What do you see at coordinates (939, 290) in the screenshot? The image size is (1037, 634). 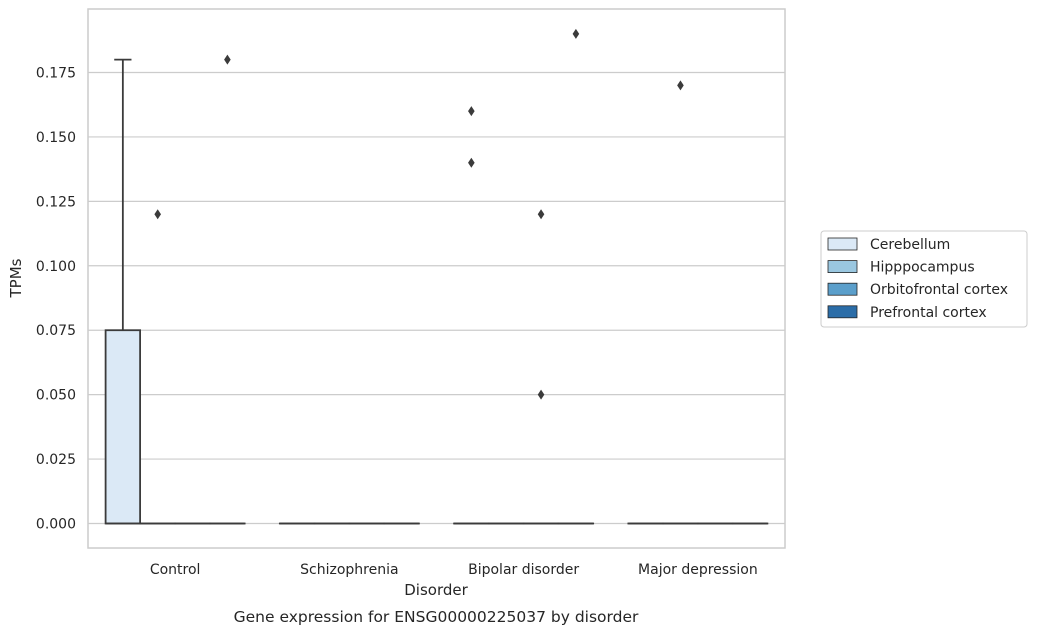 I see `legend-label: Orbitofrontal cortex` at bounding box center [939, 290].